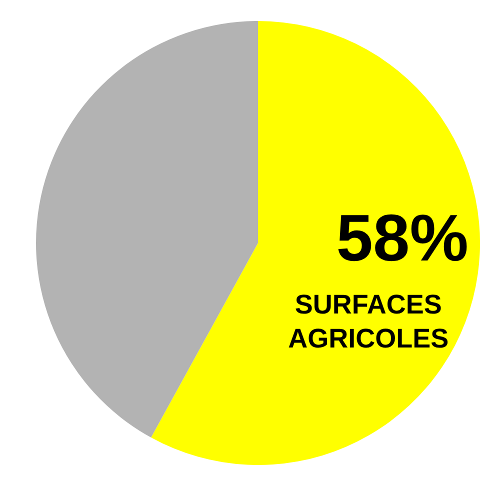 This screenshot has width=481, height=486. I want to click on data-label: 58%, so click(402, 237).